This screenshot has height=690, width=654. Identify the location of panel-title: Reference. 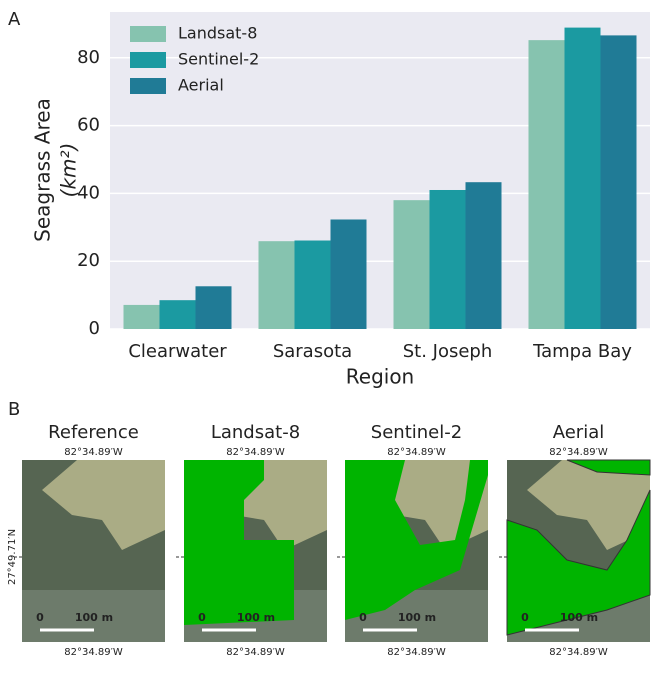
(93, 432).